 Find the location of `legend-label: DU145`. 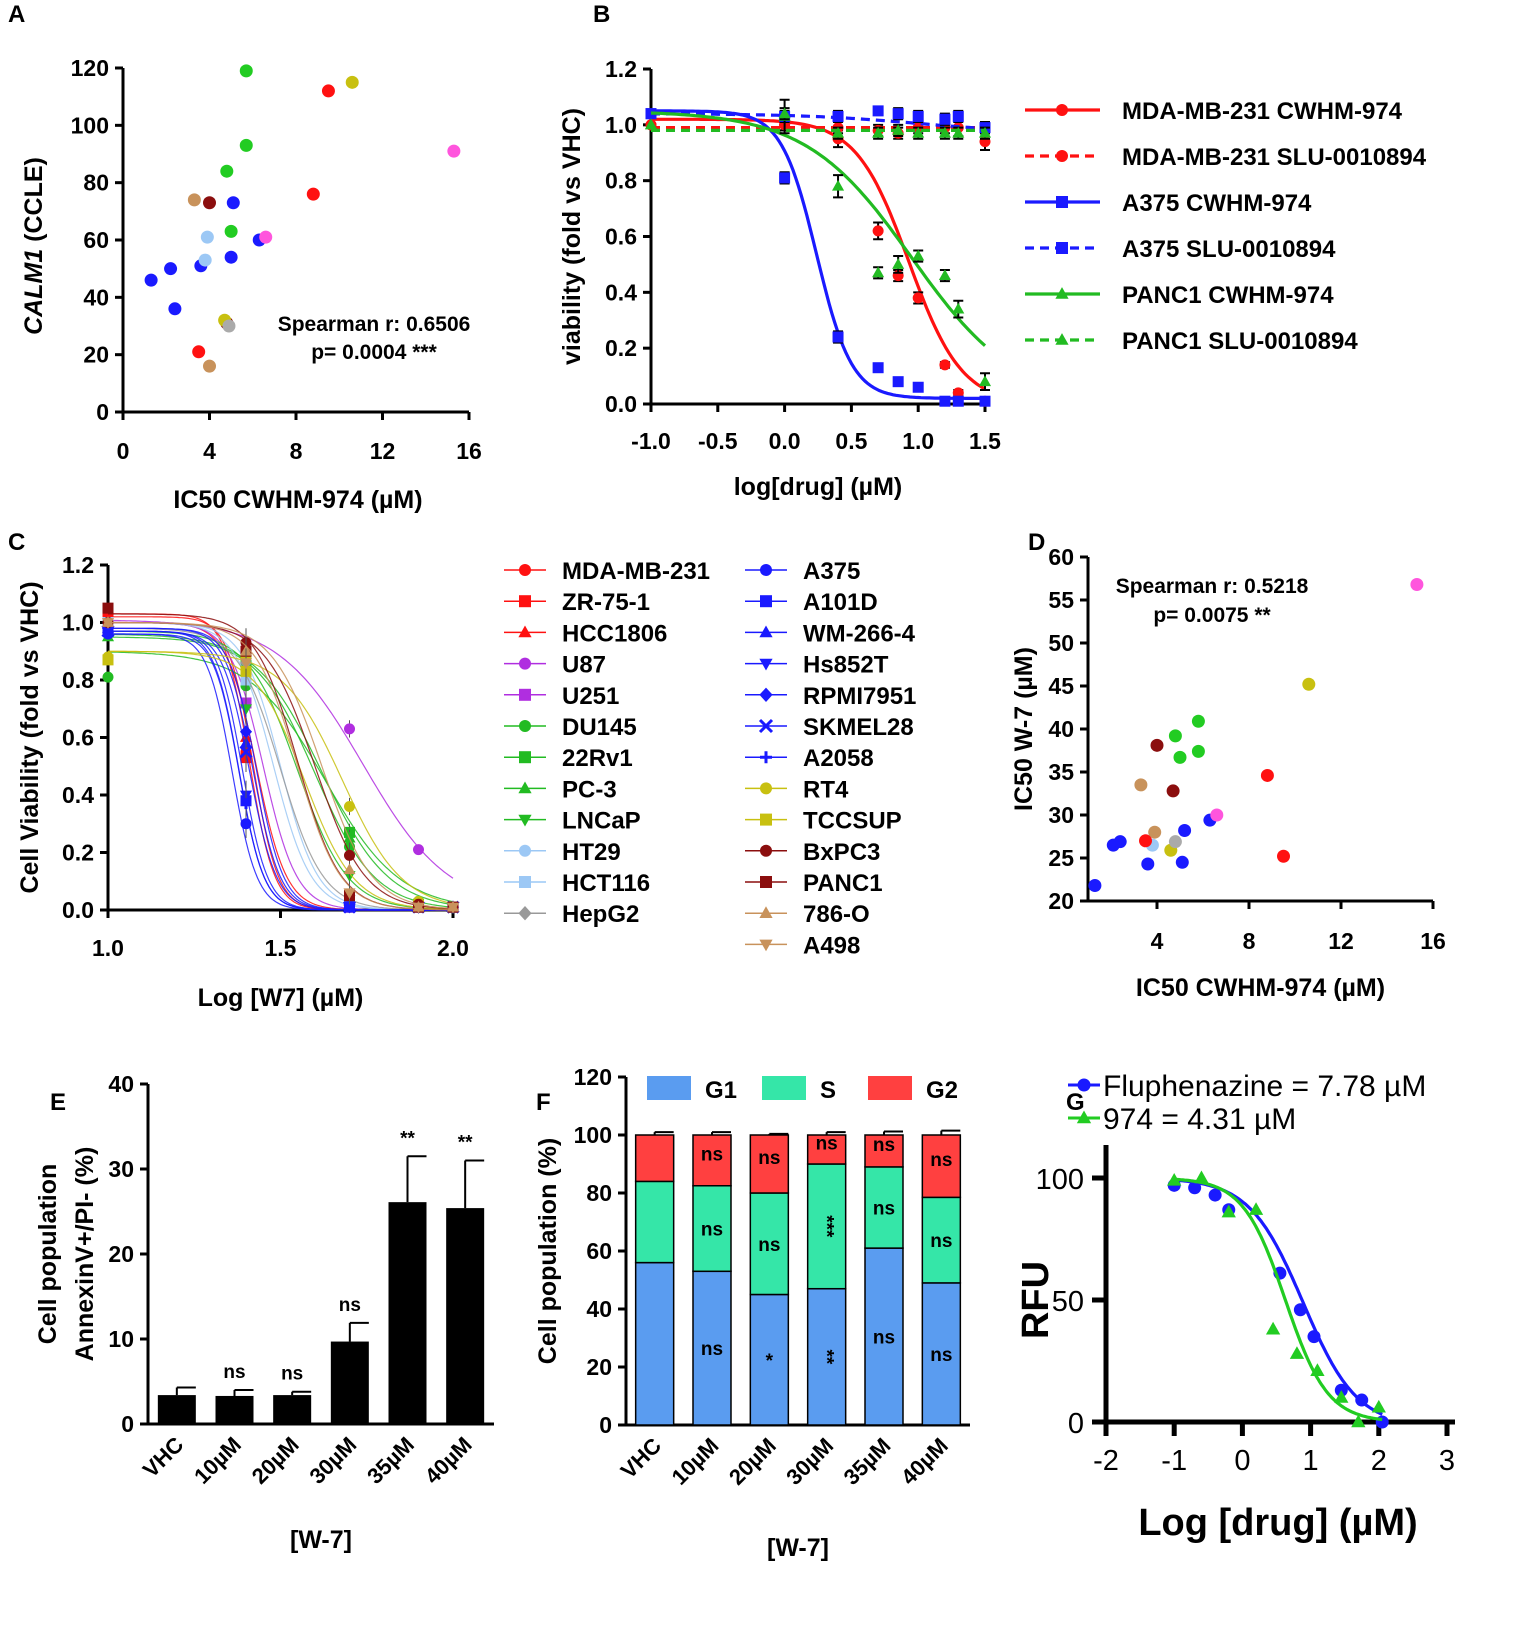

legend-label: DU145 is located at coordinates (599, 727).